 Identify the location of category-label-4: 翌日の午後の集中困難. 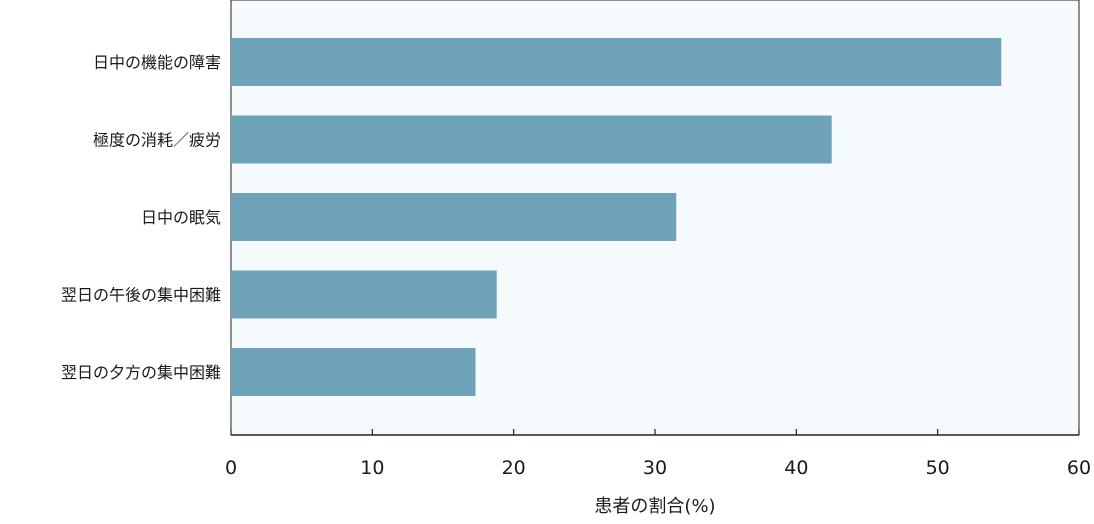
(141, 295).